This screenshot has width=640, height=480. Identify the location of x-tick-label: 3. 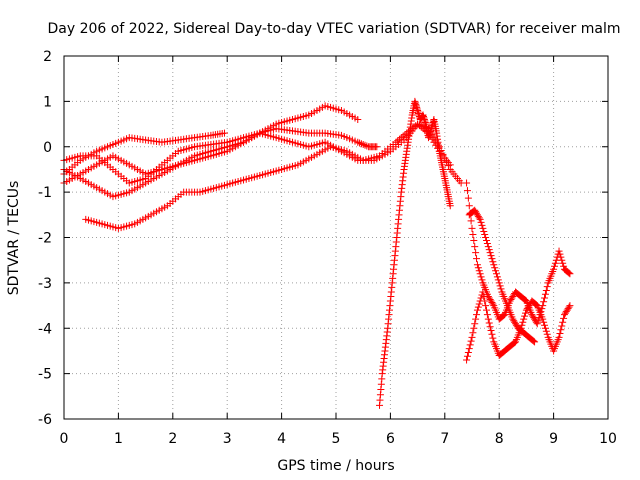
(227, 439).